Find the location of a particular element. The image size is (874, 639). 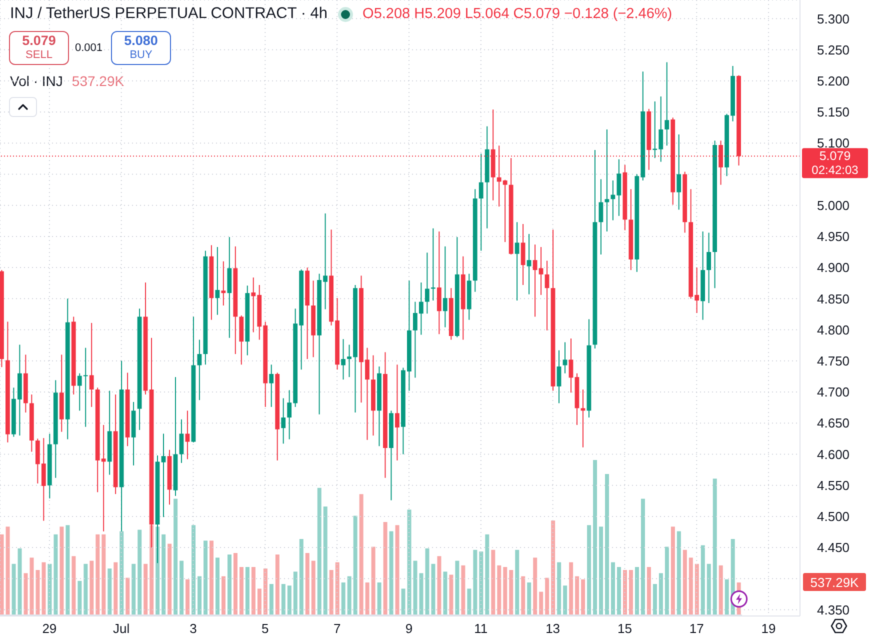

y-tick-label: 5.250 is located at coordinates (833, 50).